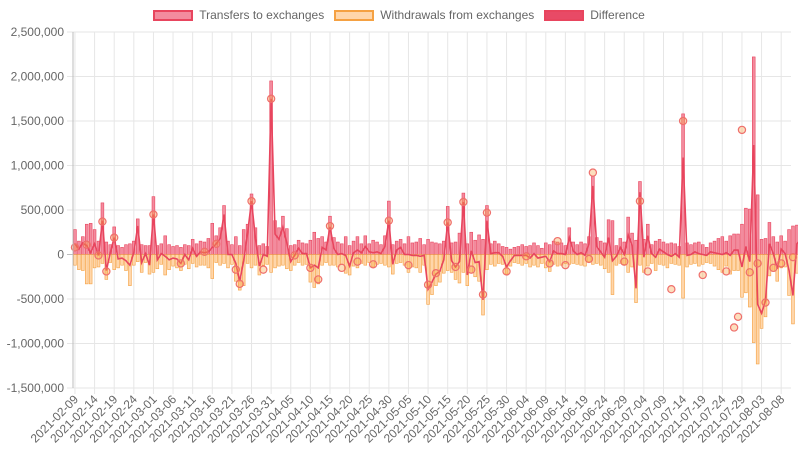 The width and height of the screenshot is (798, 450). What do you see at coordinates (43, 210) in the screenshot?
I see `y-tick-label: 500,000` at bounding box center [43, 210].